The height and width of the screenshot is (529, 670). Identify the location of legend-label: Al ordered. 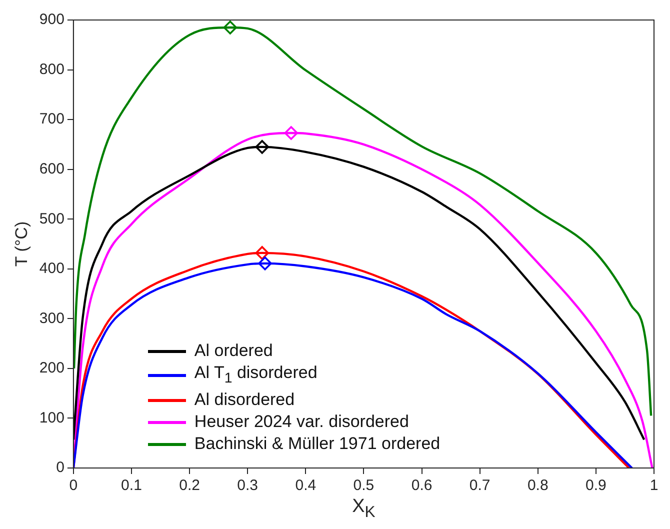
(233, 351).